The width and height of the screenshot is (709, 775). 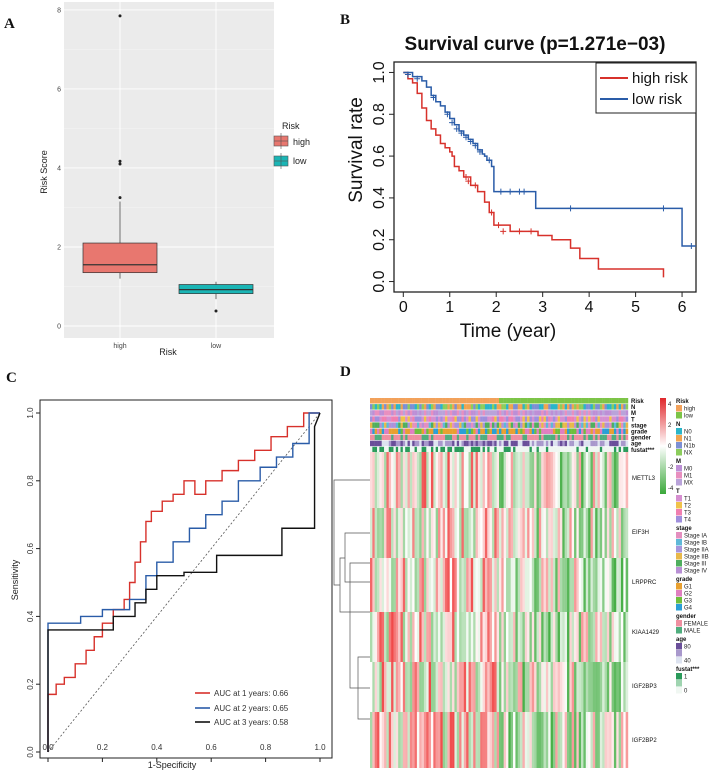 I want to click on x-axis-label: 1-Specificity, so click(x=172, y=765).